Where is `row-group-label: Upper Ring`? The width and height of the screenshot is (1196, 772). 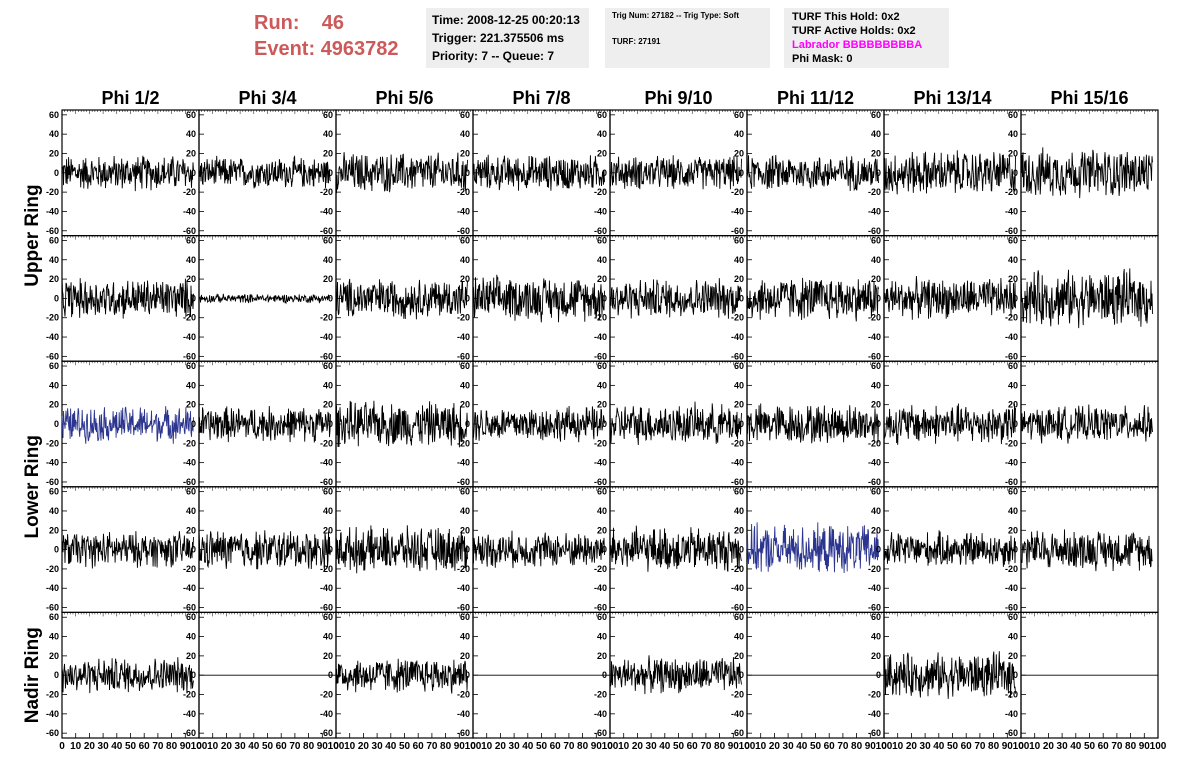
row-group-label: Upper Ring is located at coordinates (32, 235).